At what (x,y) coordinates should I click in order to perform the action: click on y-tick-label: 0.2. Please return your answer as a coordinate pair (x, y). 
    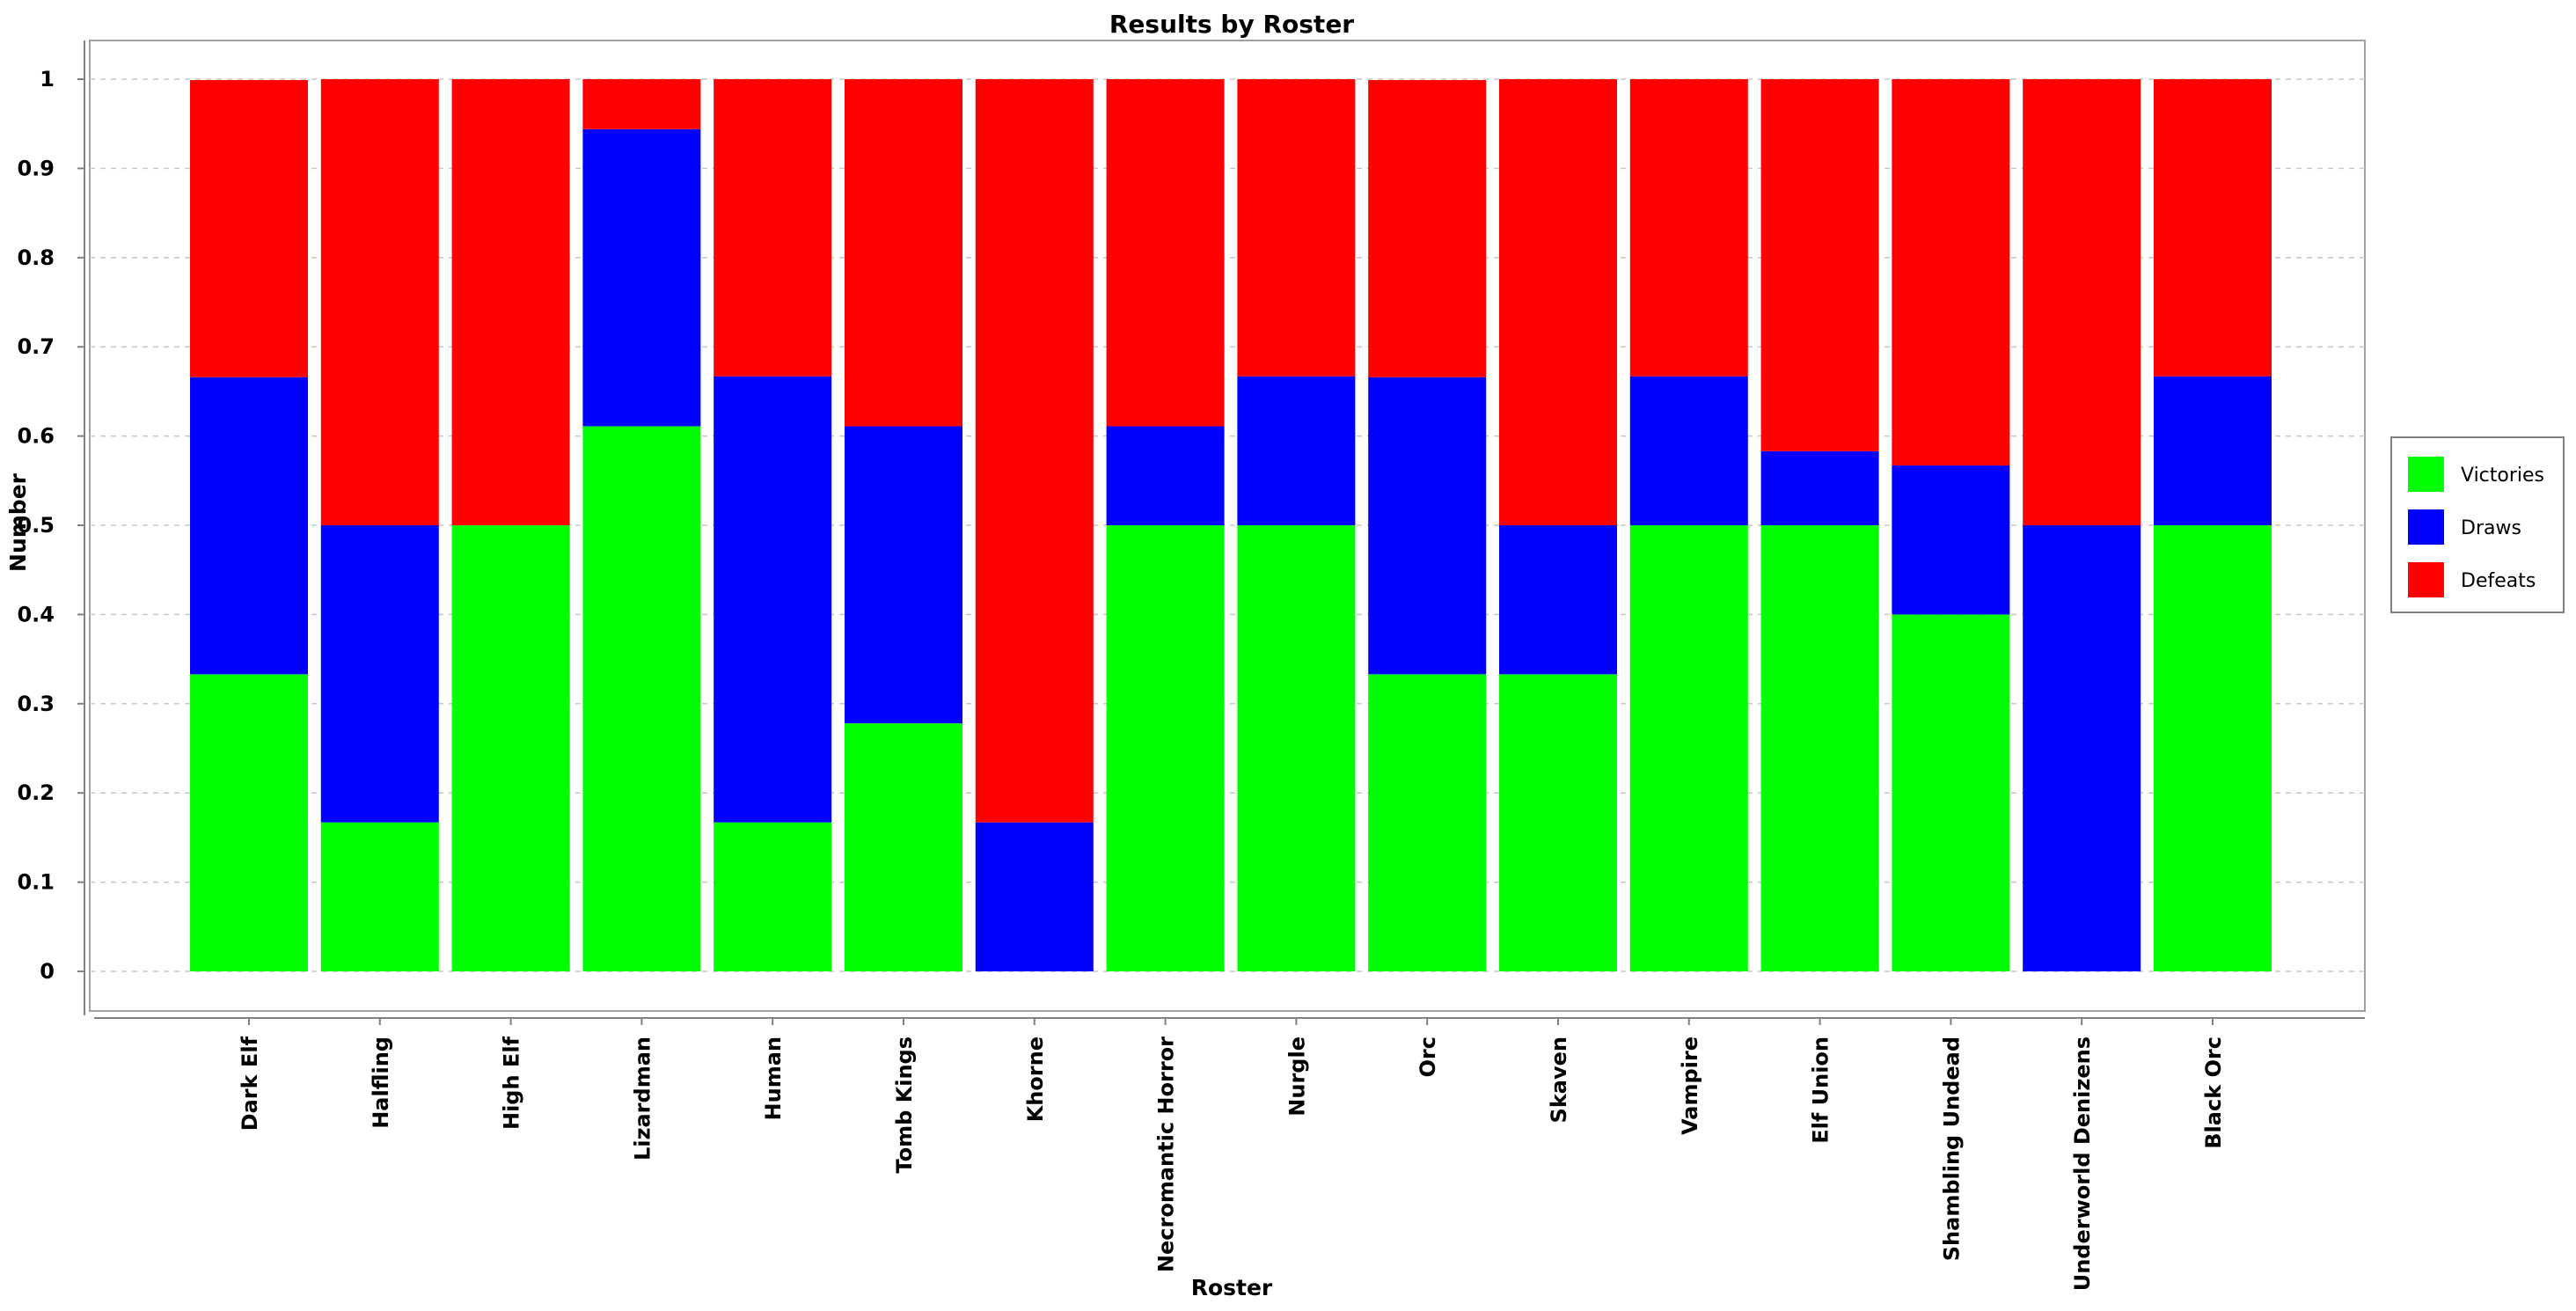
    Looking at the image, I should click on (36, 792).